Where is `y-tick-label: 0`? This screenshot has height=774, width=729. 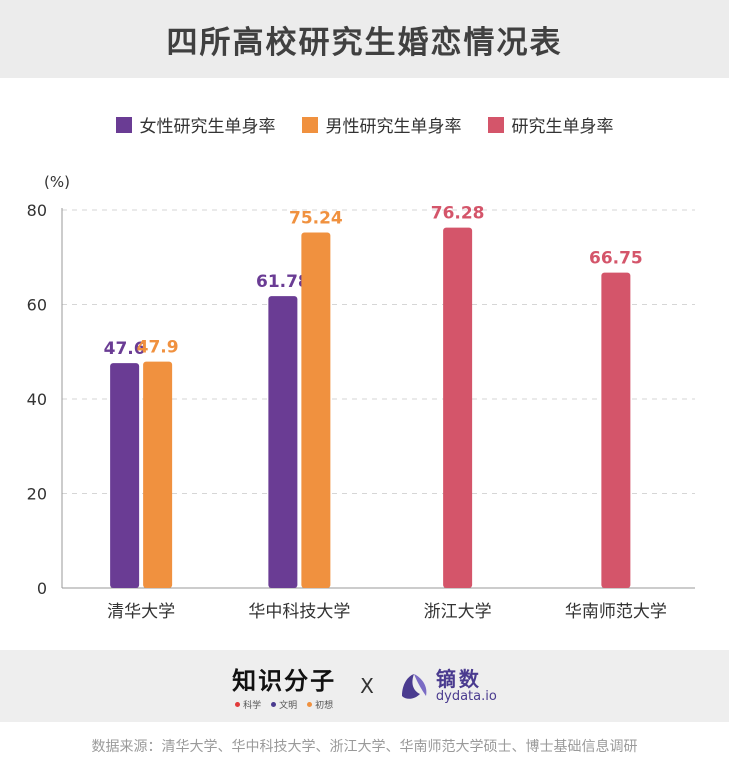 y-tick-label: 0 is located at coordinates (42, 588).